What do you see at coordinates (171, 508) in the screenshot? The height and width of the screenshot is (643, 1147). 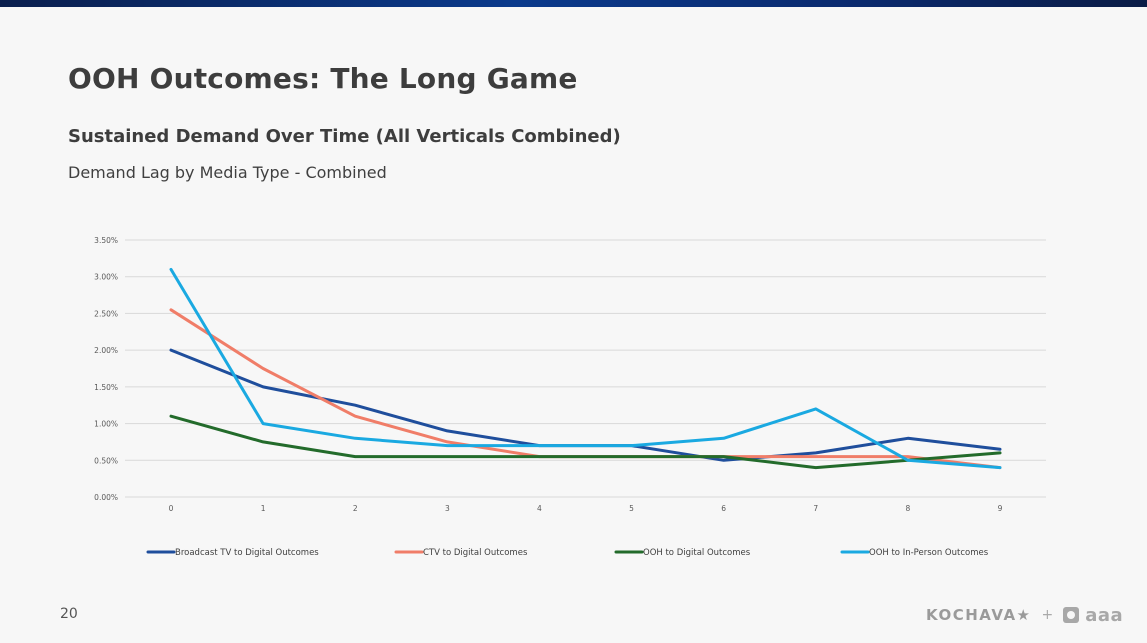 I see `x-tick-label: 0` at bounding box center [171, 508].